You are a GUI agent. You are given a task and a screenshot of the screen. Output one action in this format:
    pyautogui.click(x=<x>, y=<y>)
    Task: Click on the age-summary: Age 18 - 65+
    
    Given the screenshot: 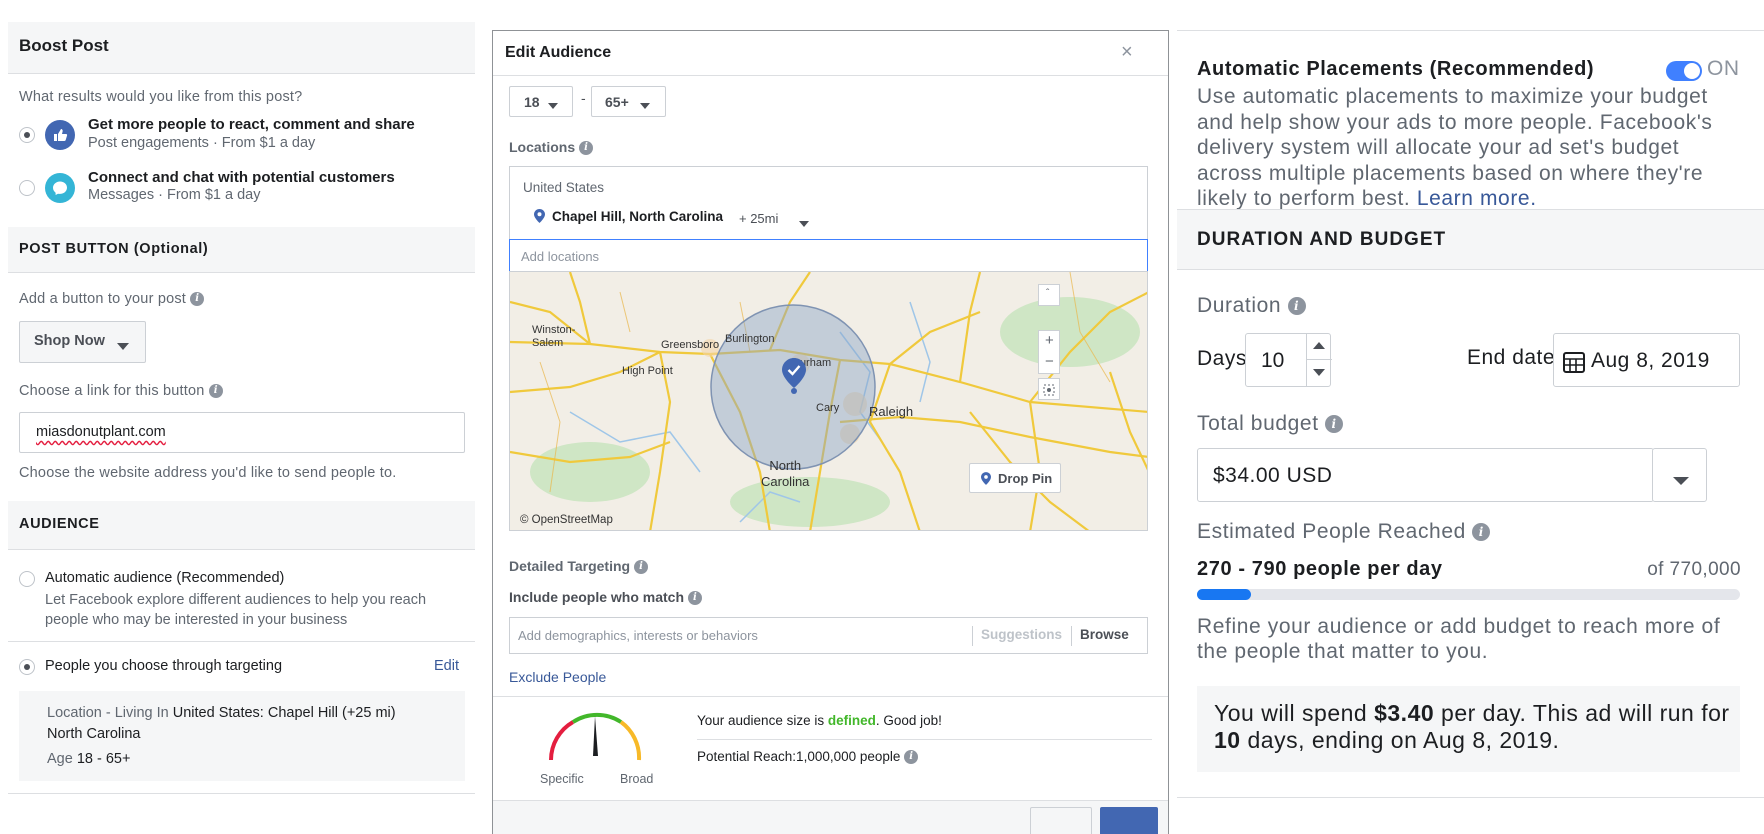 What is the action you would take?
    pyautogui.click(x=88, y=759)
    